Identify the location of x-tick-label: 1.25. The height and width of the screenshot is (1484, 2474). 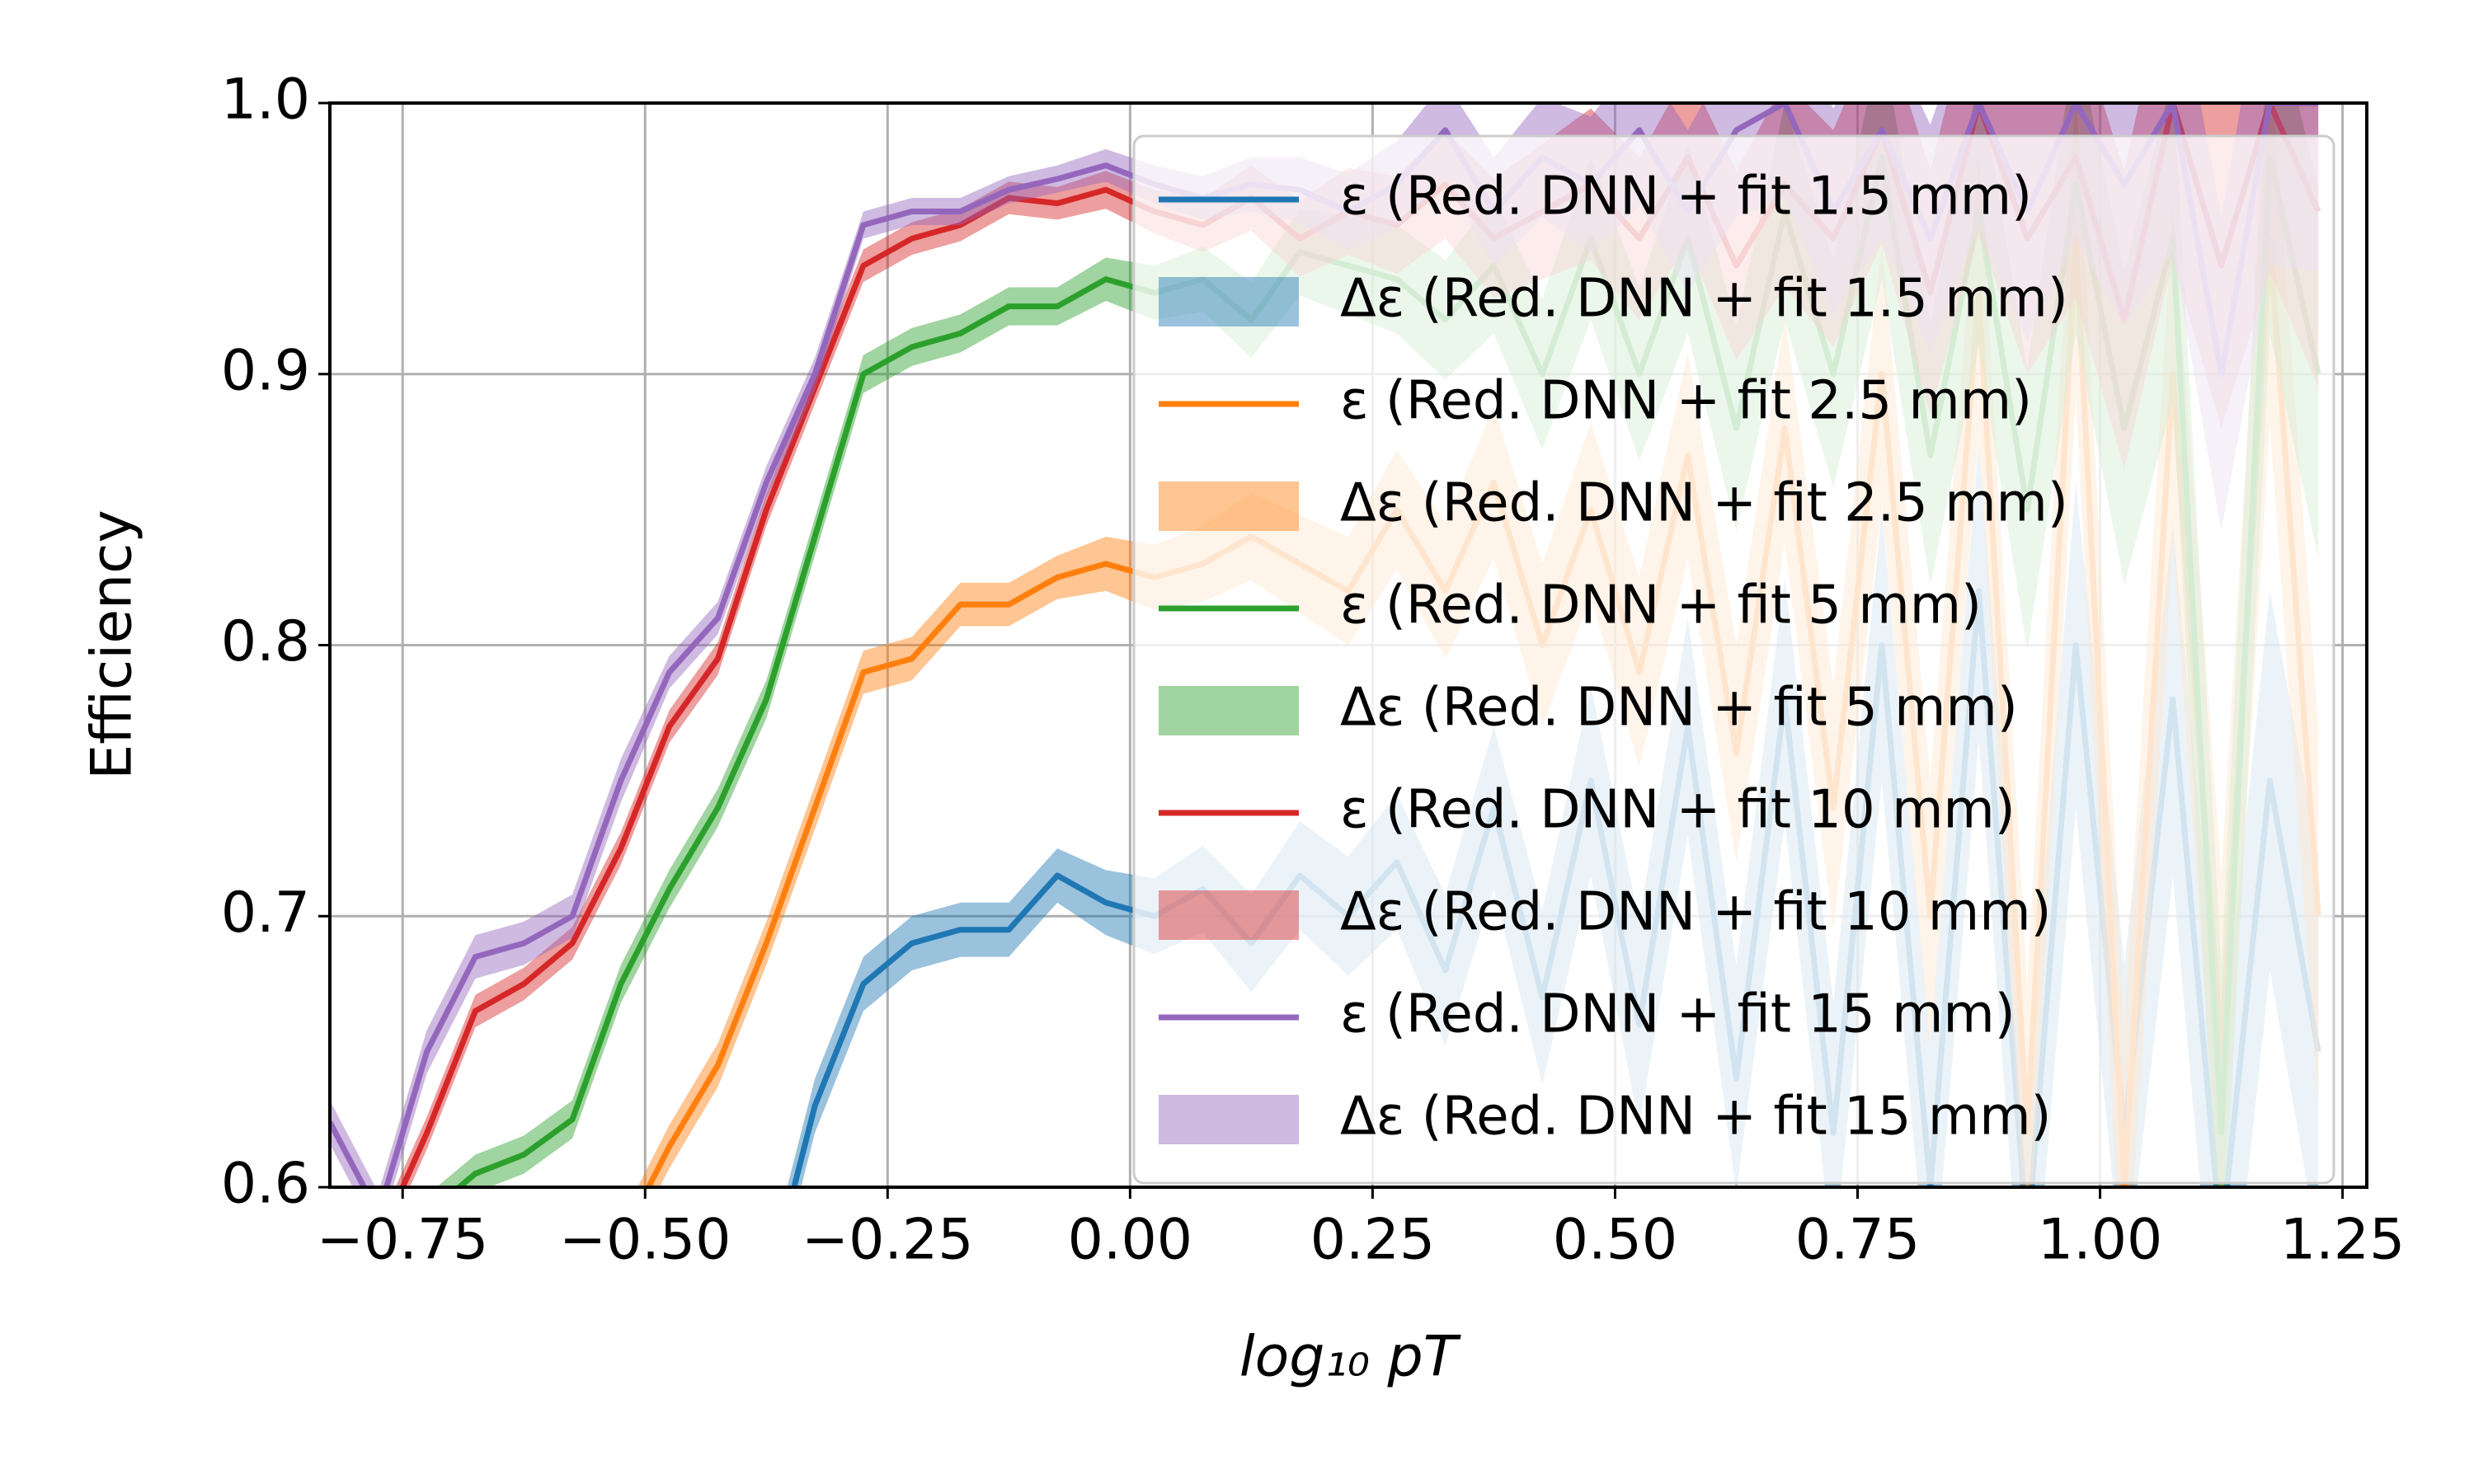
(2342, 1240).